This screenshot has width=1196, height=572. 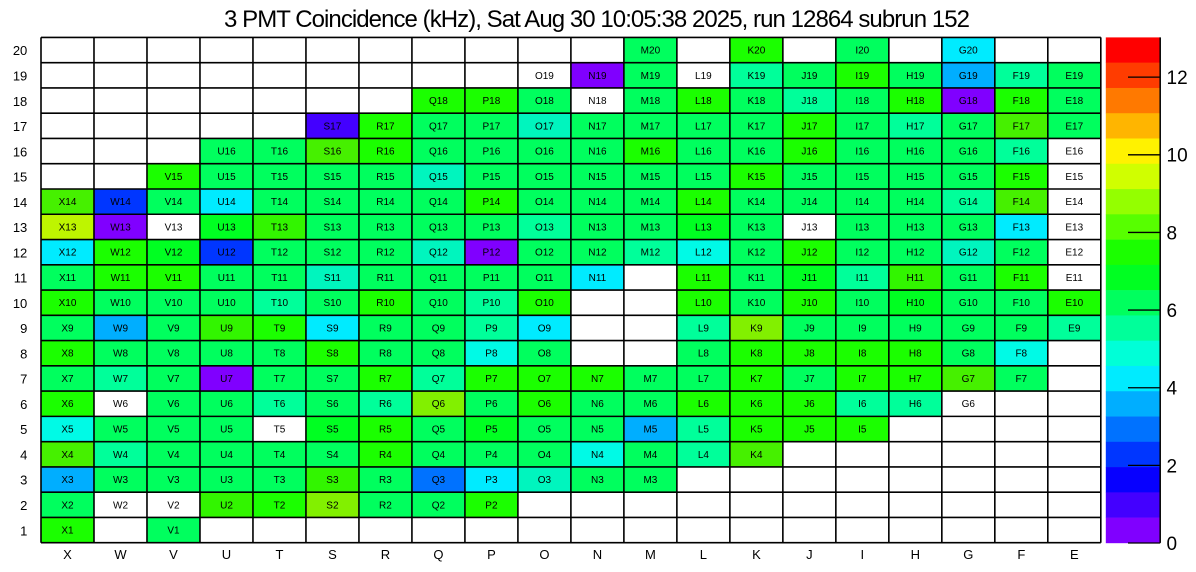 What do you see at coordinates (438, 101) in the screenshot?
I see `svg-text: Q18` at bounding box center [438, 101].